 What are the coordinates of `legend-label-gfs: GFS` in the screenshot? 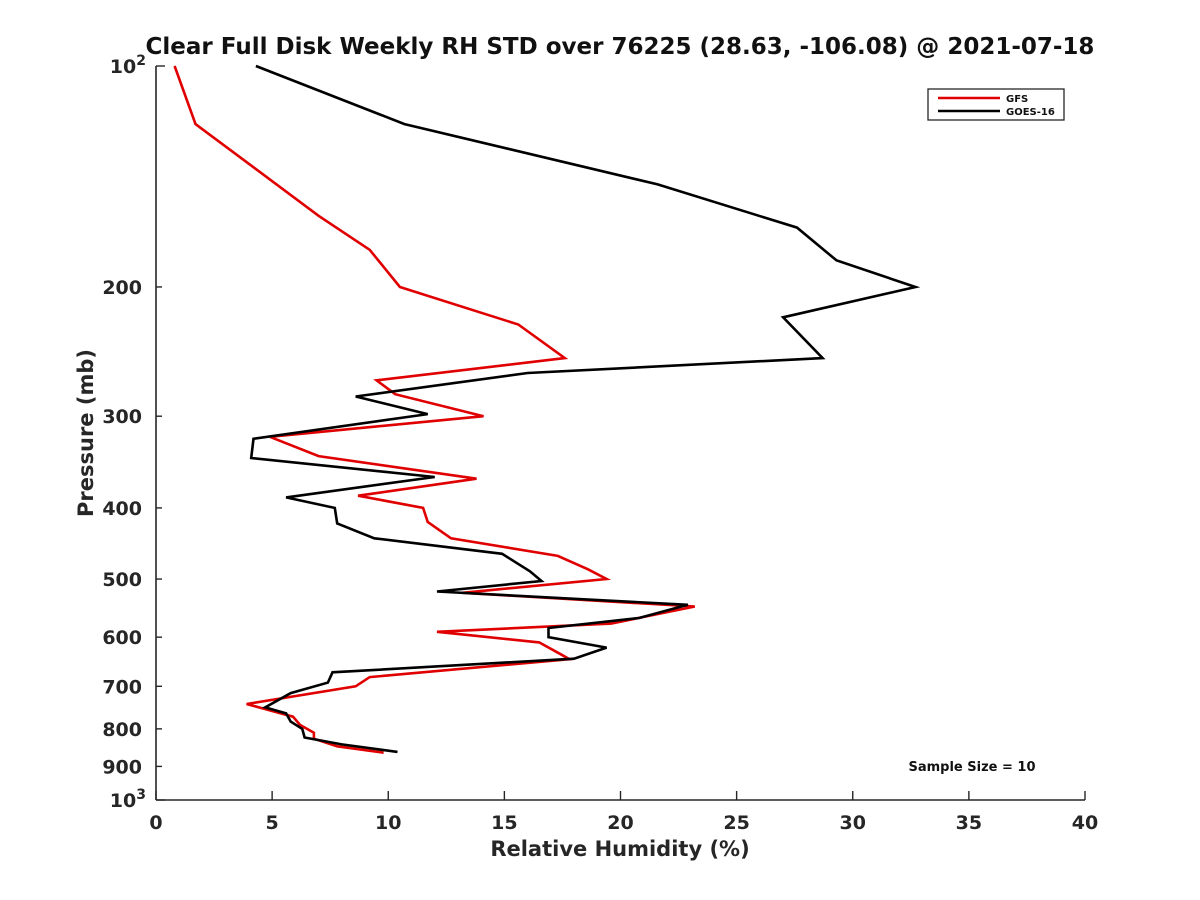 It's located at (1017, 99).